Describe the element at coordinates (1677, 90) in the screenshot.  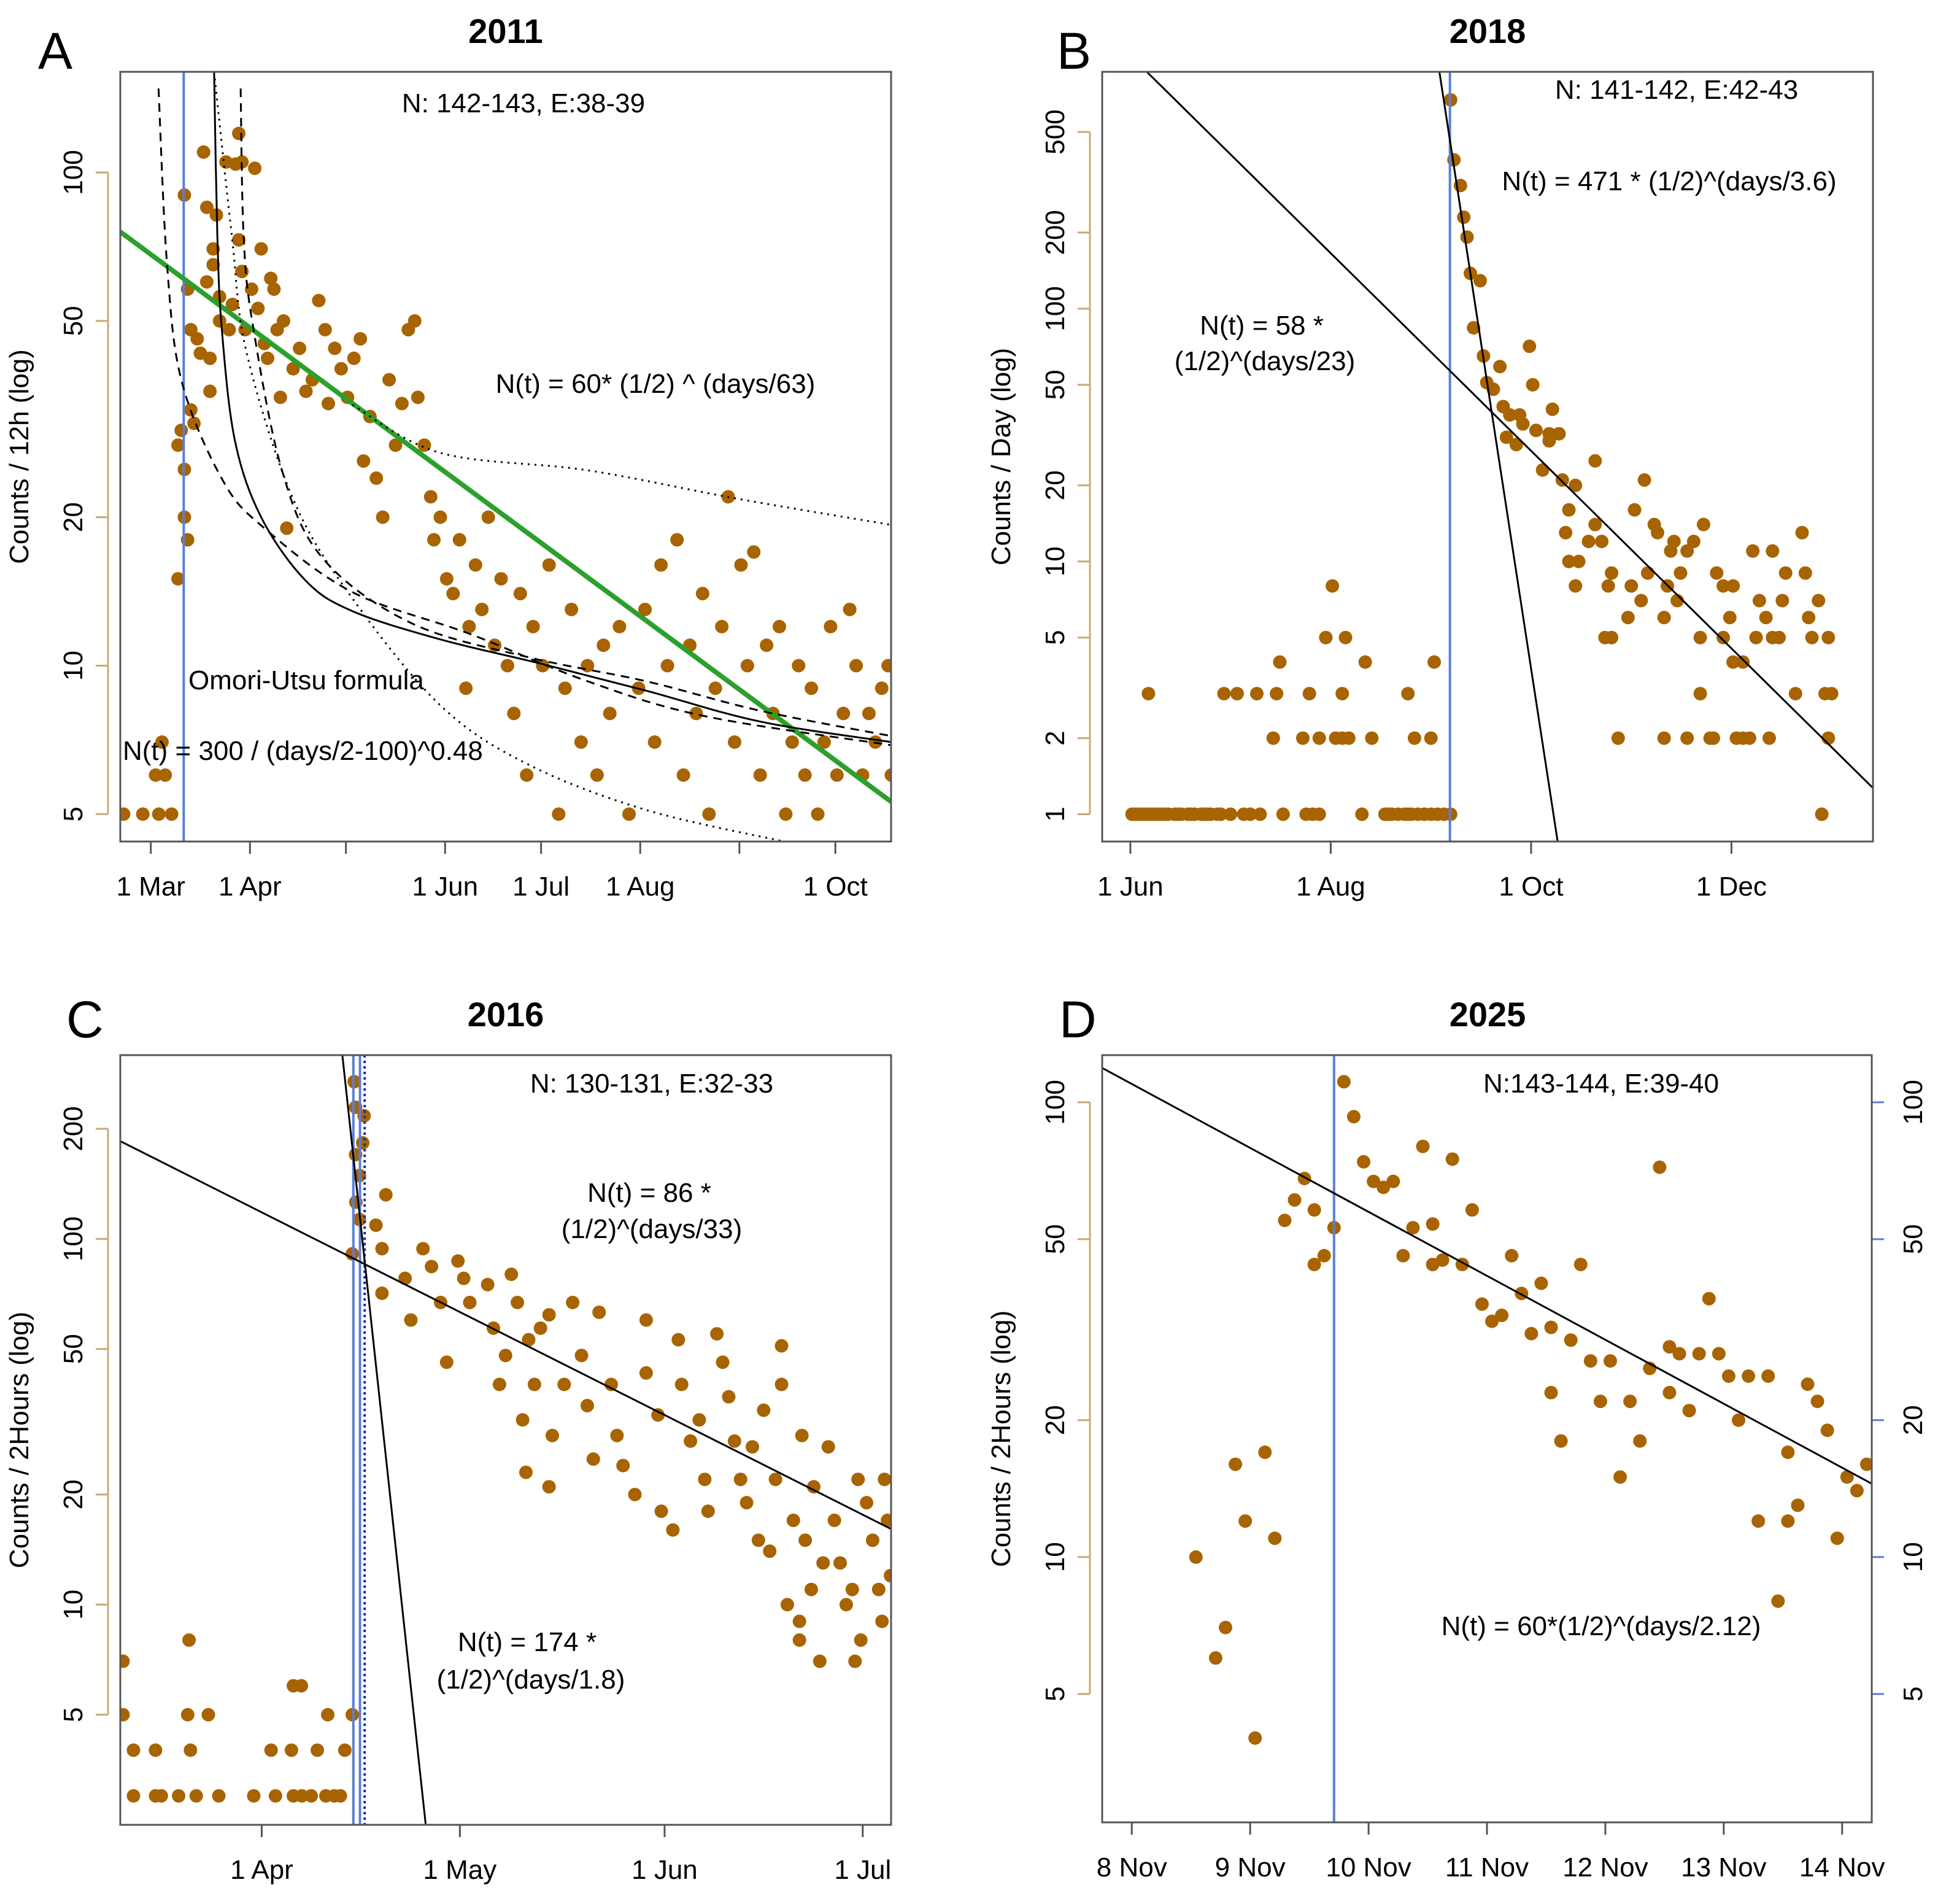
I see `annotation-text: N: 141-142, E:42-43` at that location.